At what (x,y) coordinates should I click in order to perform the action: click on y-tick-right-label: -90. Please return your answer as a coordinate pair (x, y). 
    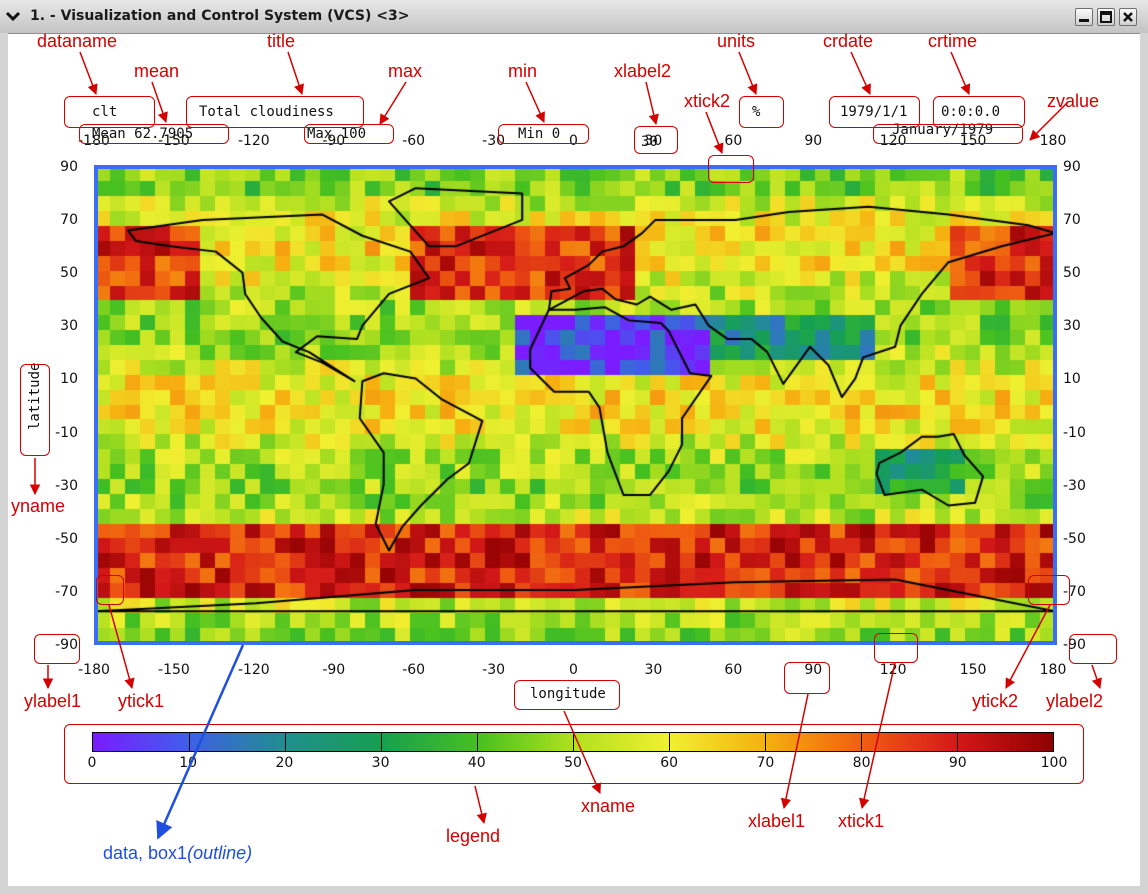
    Looking at the image, I should click on (1074, 645).